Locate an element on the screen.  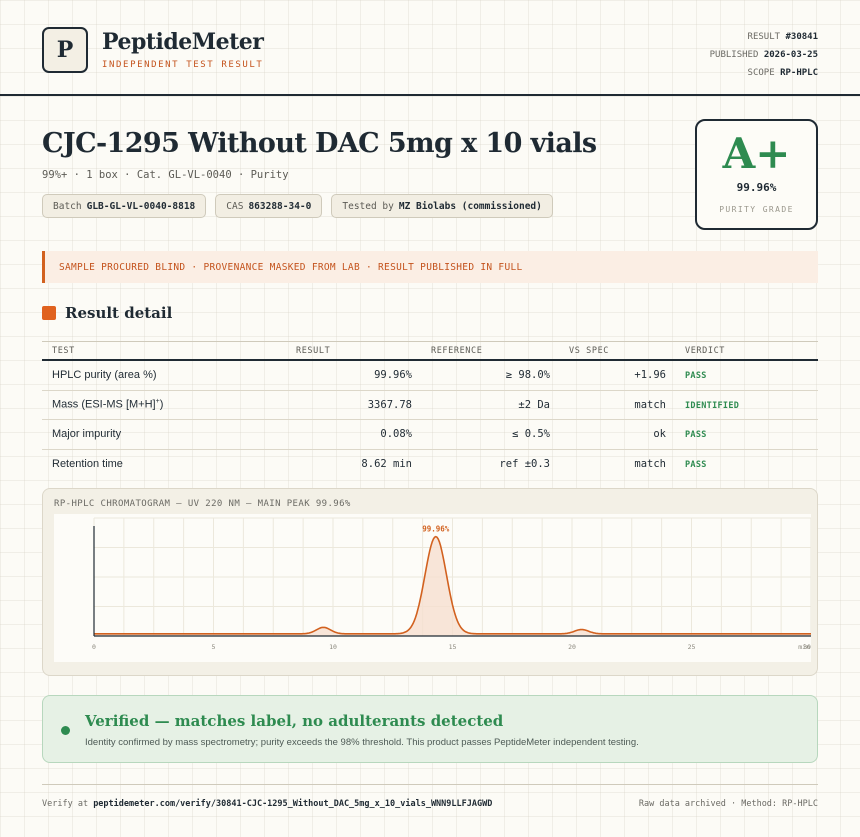
tested-by-chip: Tested by MZ Biolabs (commissioned) is located at coordinates (442, 206).